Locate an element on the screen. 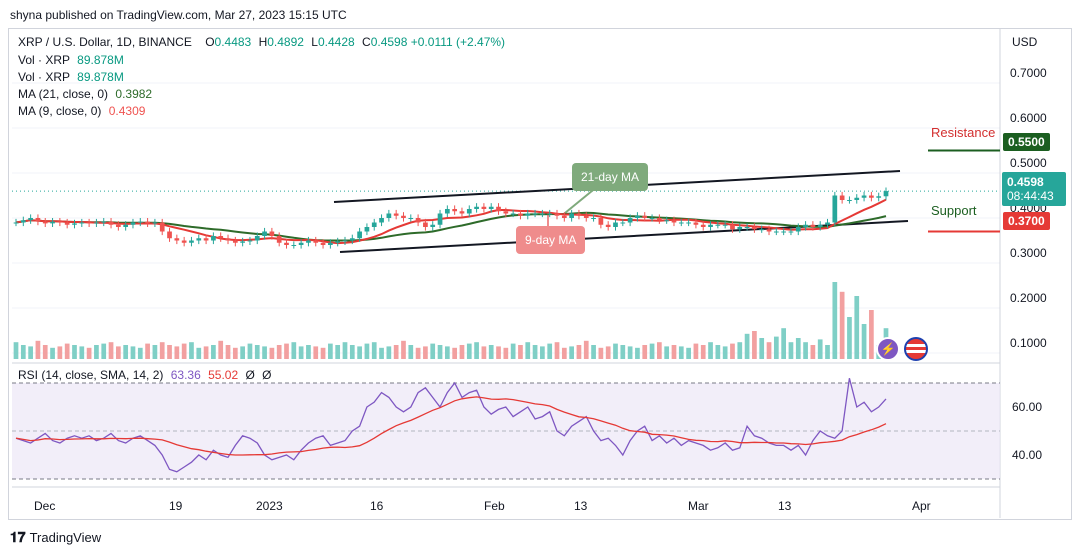 The height and width of the screenshot is (554, 1078). open-label: O is located at coordinates (210, 42).